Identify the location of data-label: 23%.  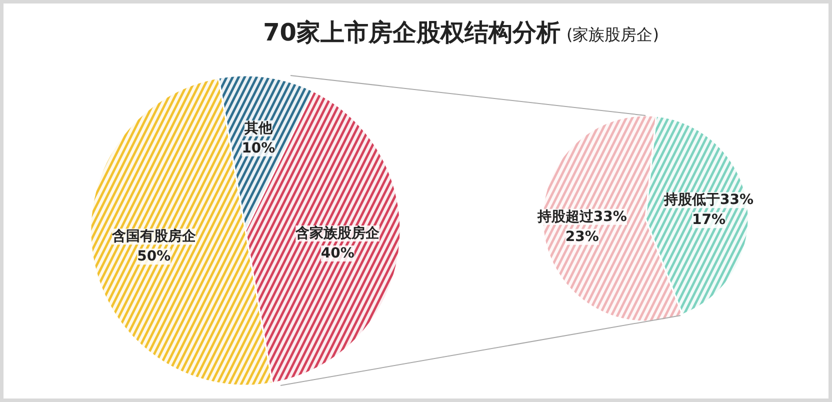
(582, 236).